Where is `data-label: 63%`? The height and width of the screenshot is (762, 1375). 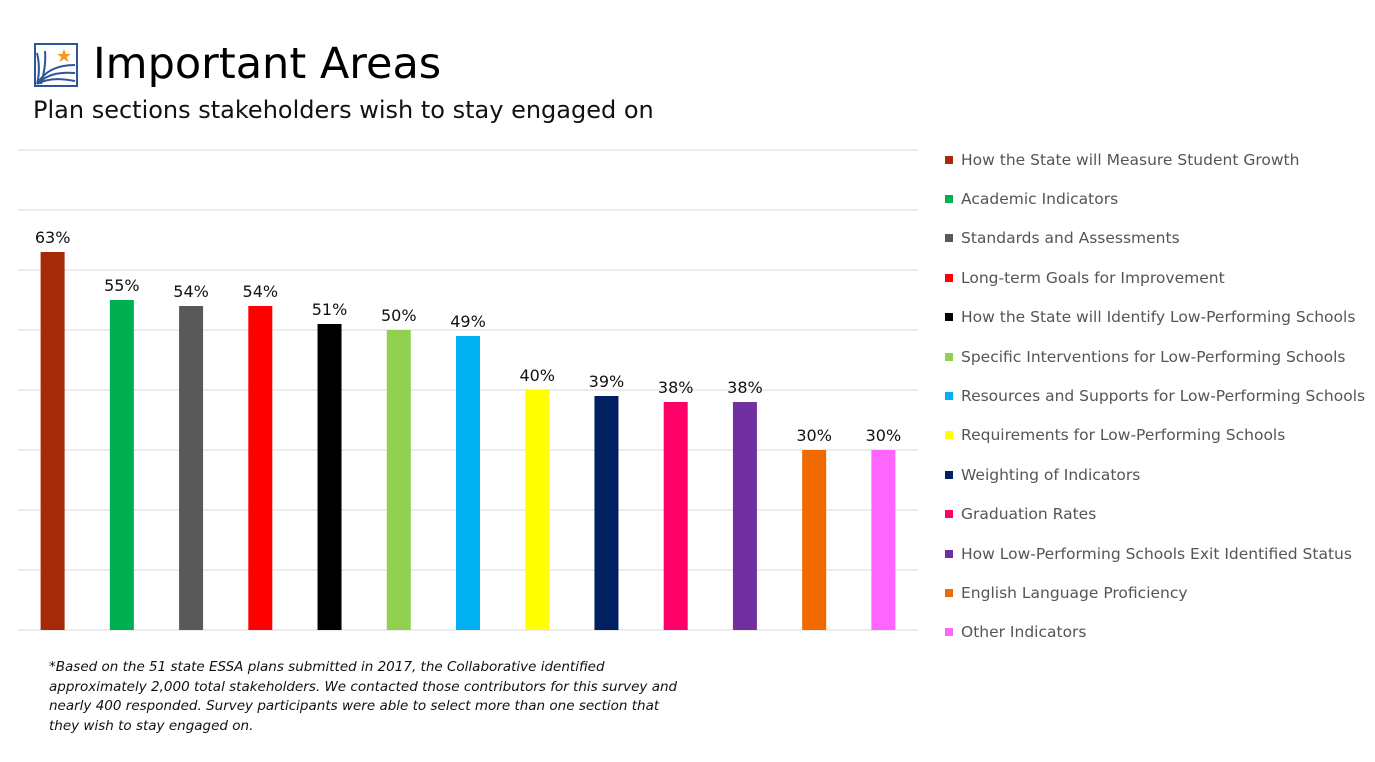 data-label: 63% is located at coordinates (53, 237).